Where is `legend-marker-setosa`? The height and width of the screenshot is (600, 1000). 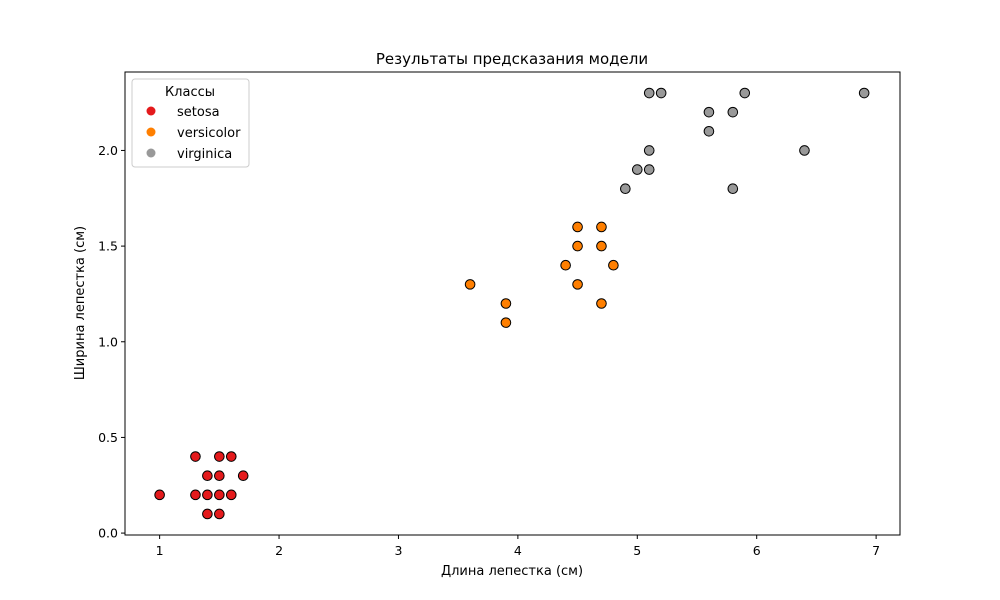 legend-marker-setosa is located at coordinates (151, 111).